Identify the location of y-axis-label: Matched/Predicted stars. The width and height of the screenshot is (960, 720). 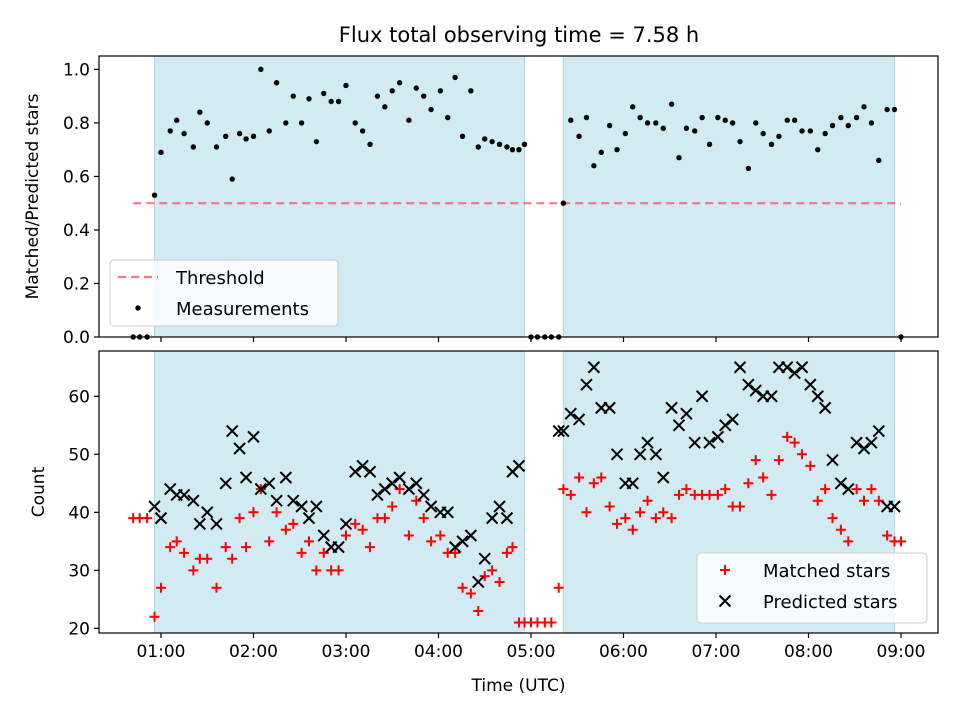
(33, 196).